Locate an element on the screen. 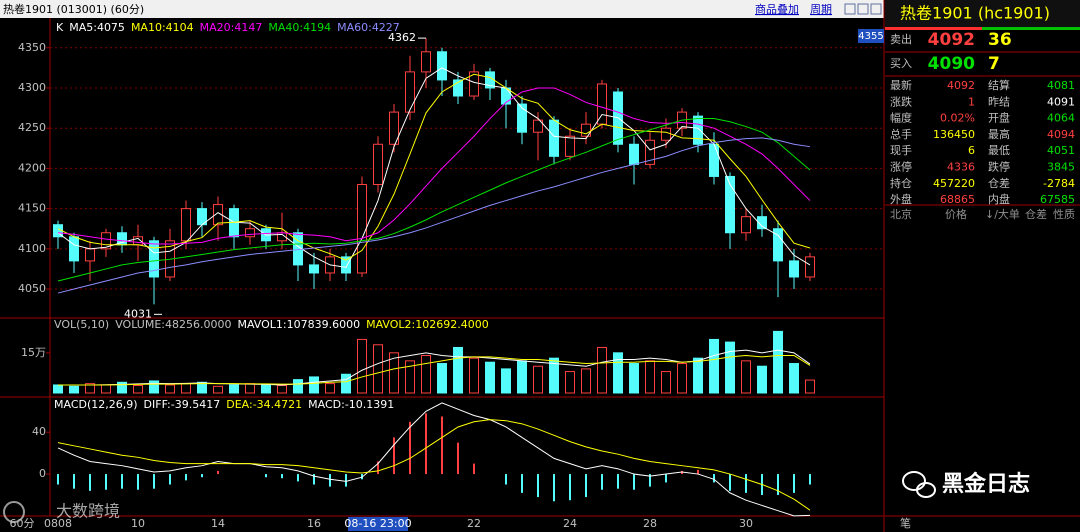 Image resolution: width=1080 pixels, height=532 pixels. legend-entry: VOL(5,10) is located at coordinates (81, 324).